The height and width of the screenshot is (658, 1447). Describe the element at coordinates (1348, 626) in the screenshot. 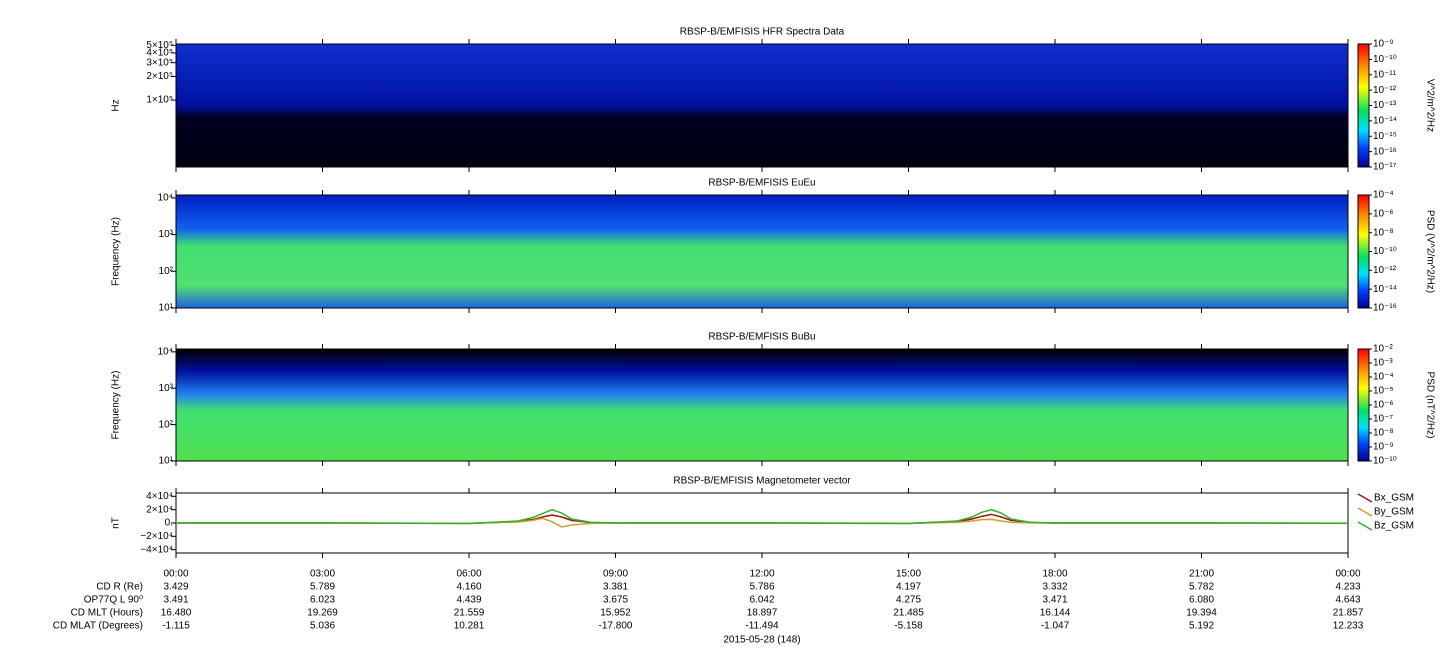

I see `ephemeris-value: 12.233` at that location.